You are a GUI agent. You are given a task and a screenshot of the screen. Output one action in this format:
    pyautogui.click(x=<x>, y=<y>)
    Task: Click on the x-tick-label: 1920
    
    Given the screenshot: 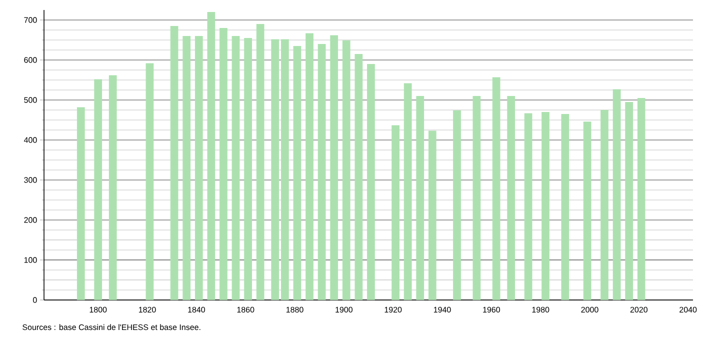 What is the action you would take?
    pyautogui.click(x=393, y=309)
    